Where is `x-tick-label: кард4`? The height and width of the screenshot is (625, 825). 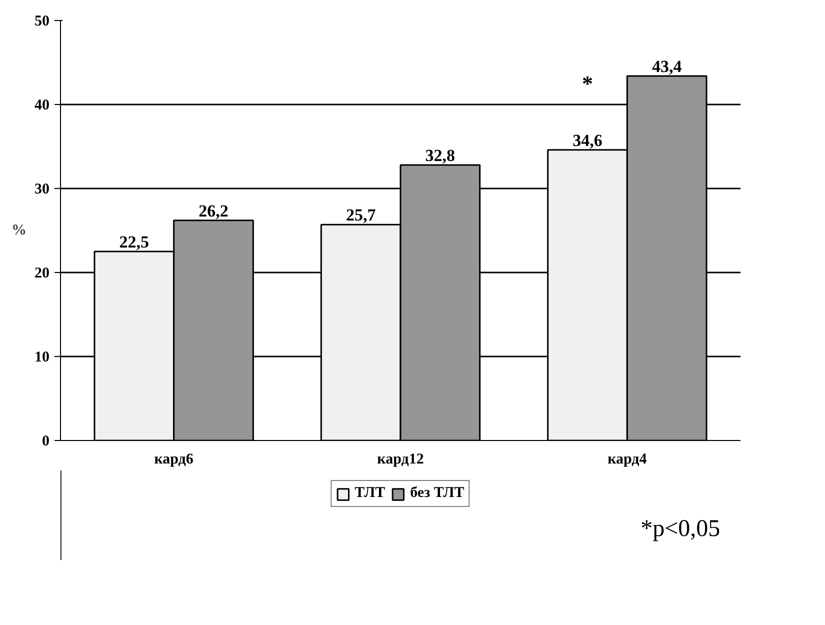 x-tick-label: кард4 is located at coordinates (628, 460).